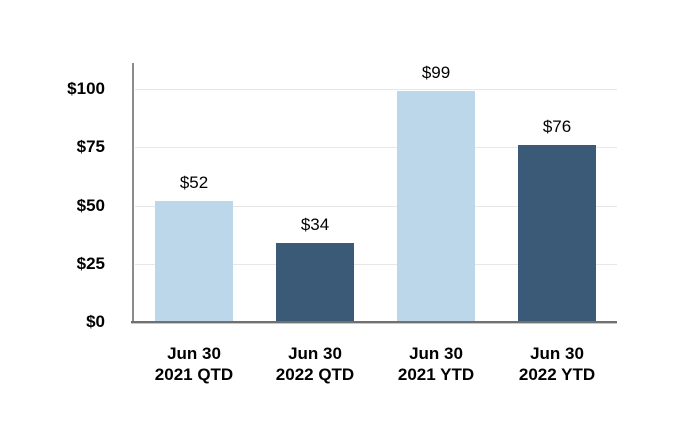  Describe the element at coordinates (315, 224) in the screenshot. I see `bar-value-label: $34` at that location.